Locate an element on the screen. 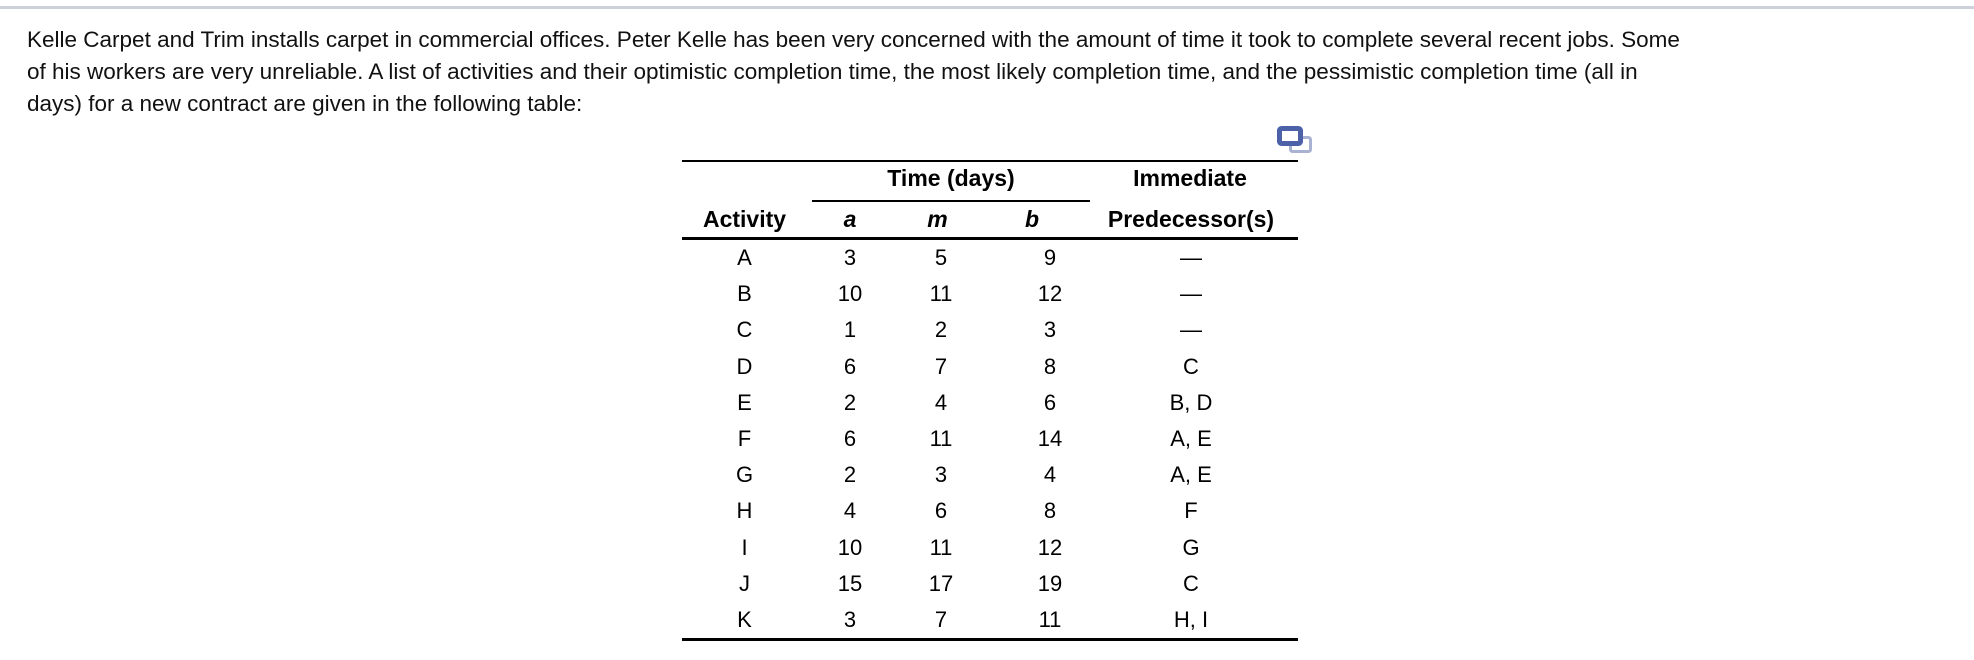 The height and width of the screenshot is (660, 1974). cell-activity: H is located at coordinates (744, 511).